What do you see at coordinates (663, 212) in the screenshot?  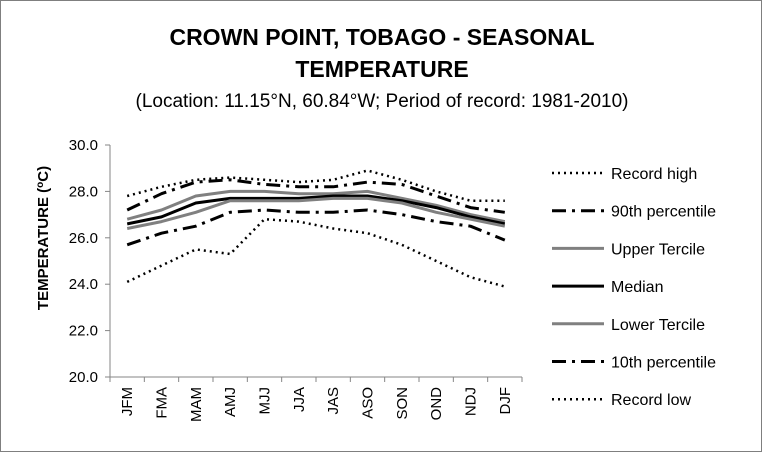 I see `legend-label: 90th percentile` at bounding box center [663, 212].